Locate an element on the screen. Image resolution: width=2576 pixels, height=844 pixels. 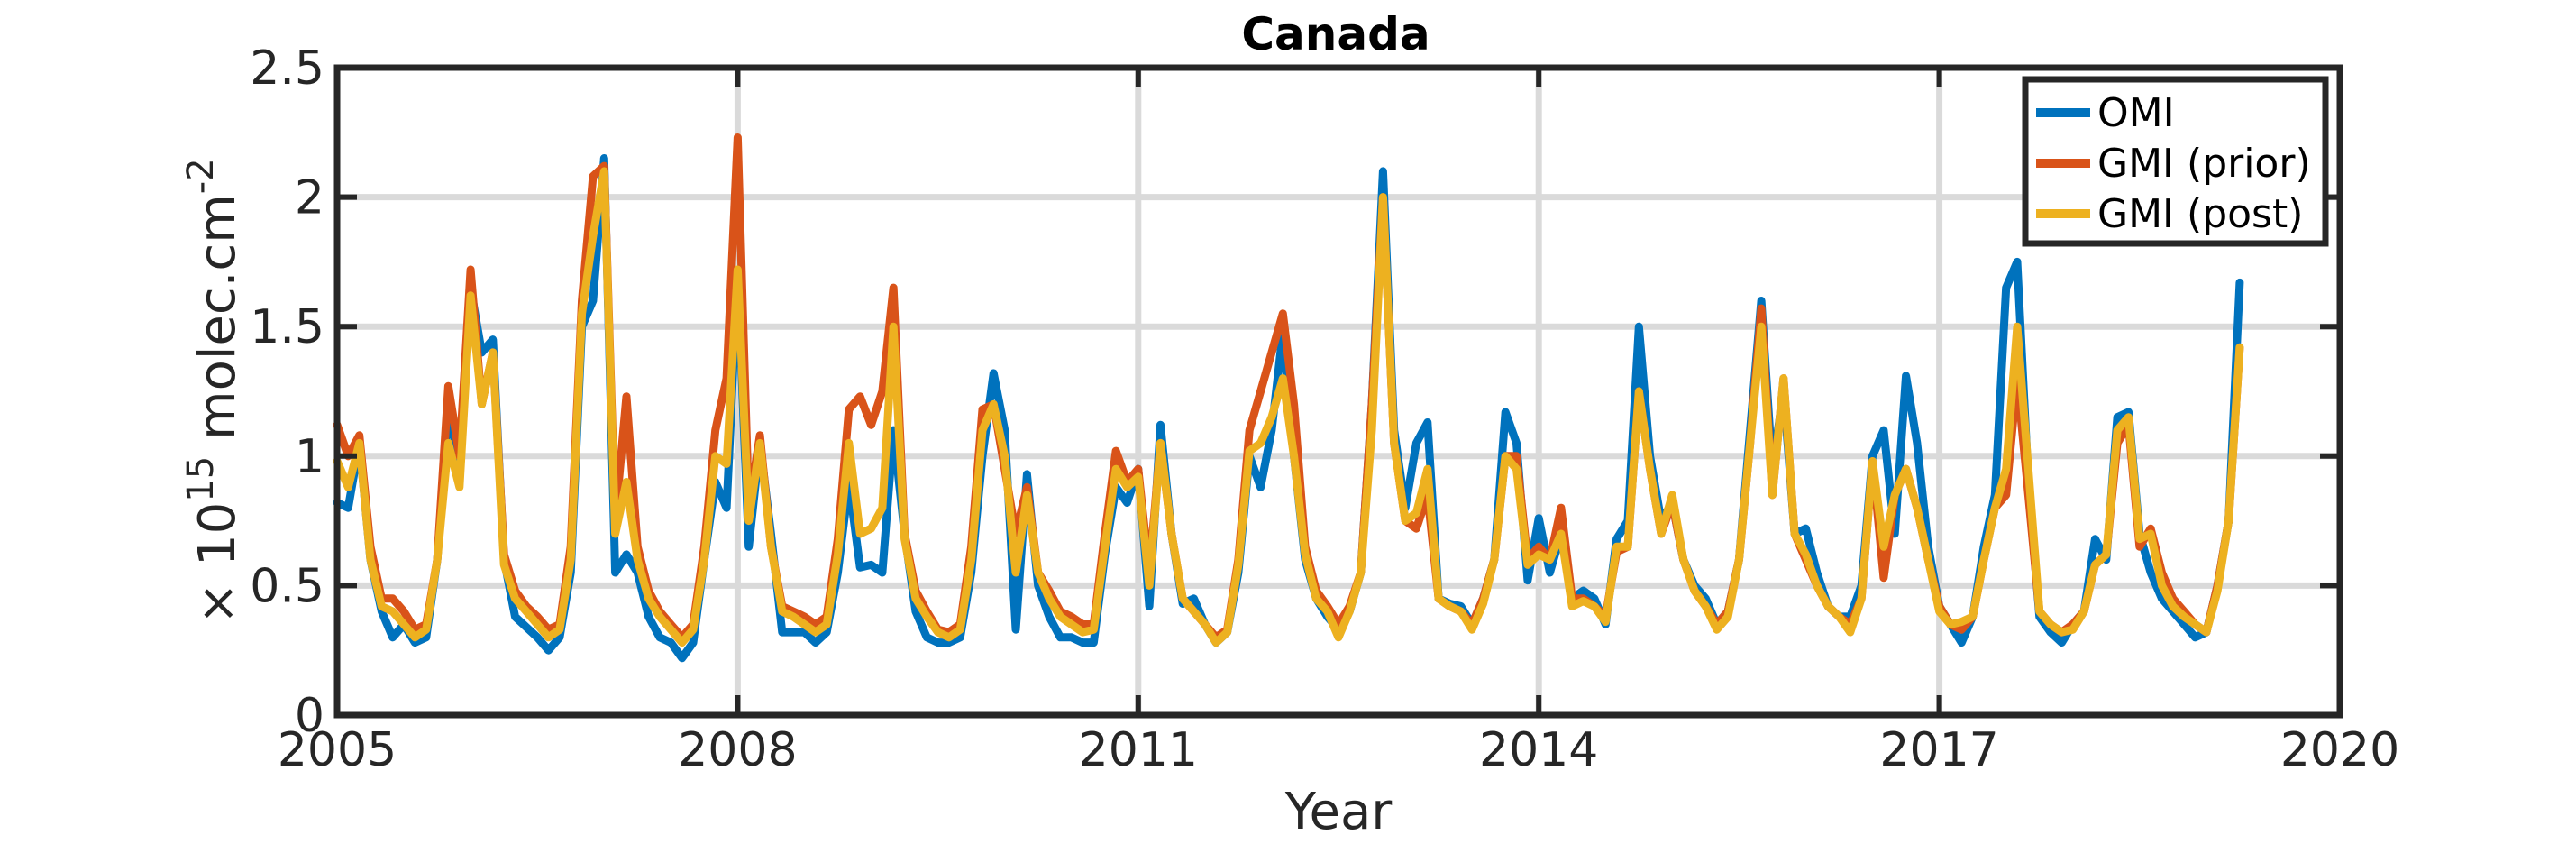
x-axis-label: Year is located at coordinates (1338, 812).